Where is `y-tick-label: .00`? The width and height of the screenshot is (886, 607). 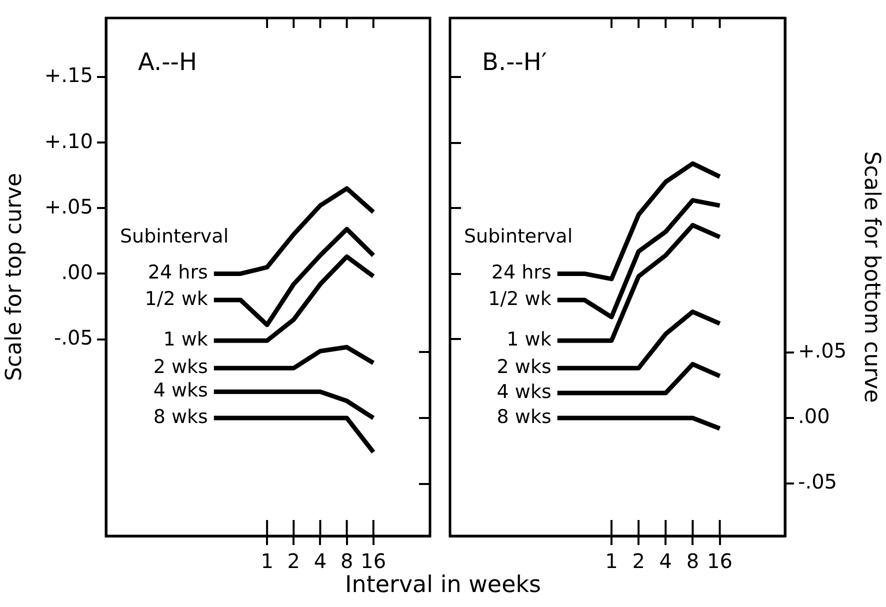 y-tick-label: .00 is located at coordinates (77, 272).